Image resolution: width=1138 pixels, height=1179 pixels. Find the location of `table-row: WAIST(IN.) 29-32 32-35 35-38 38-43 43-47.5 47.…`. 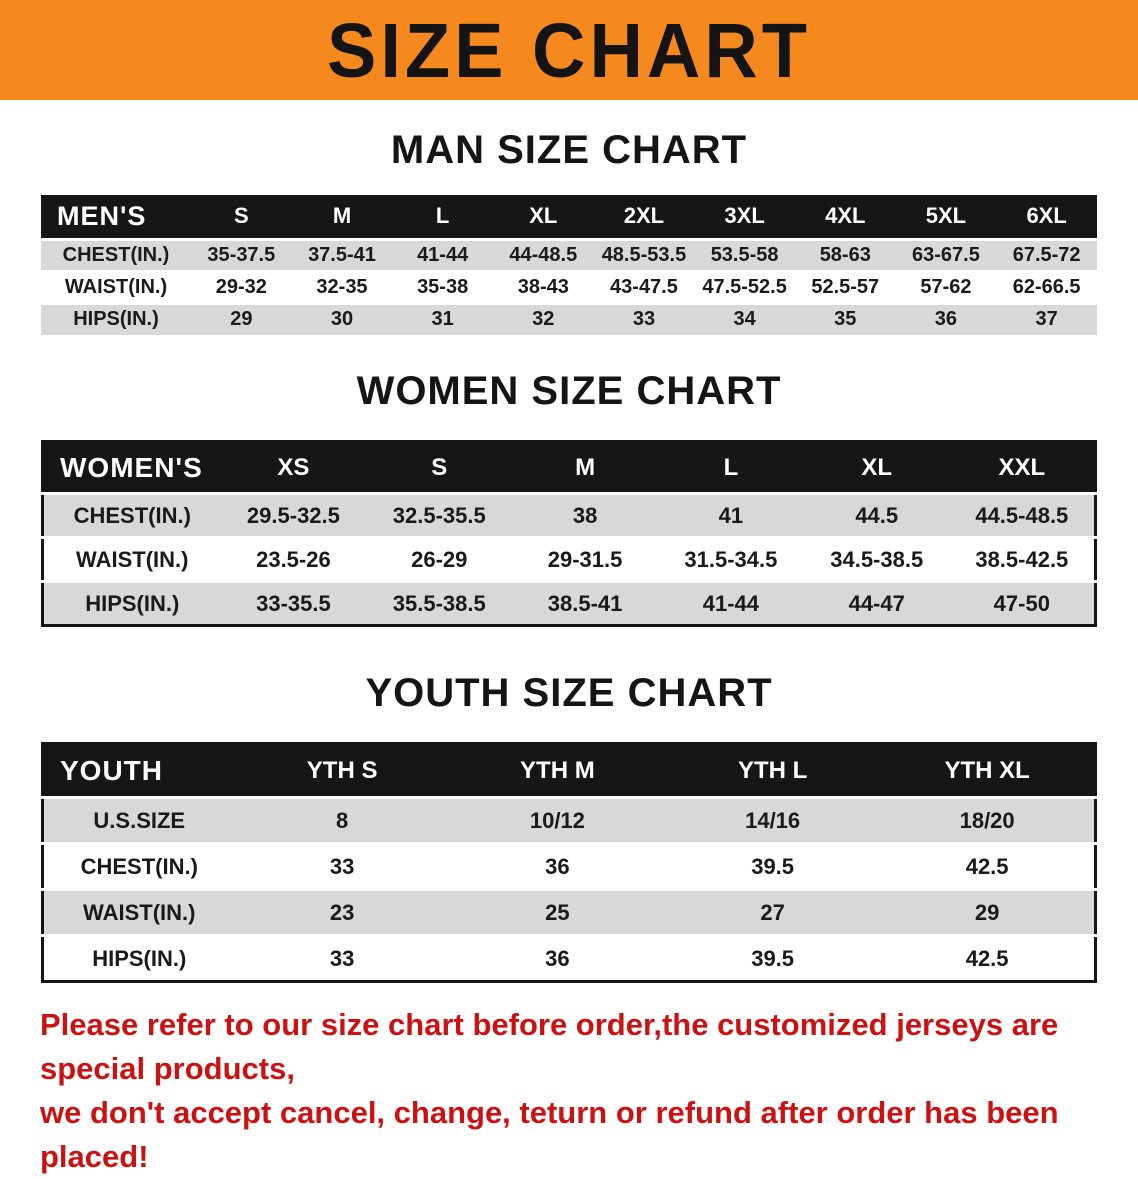

table-row: WAIST(IN.) 29-32 32-35 35-38 38-43 43-47.5 47.… is located at coordinates (569, 286).